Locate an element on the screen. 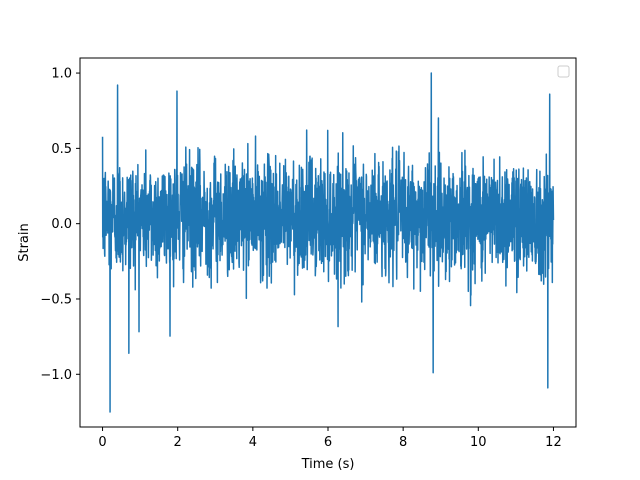 This screenshot has width=640, height=480. y-axis-label: Strain is located at coordinates (24, 242).